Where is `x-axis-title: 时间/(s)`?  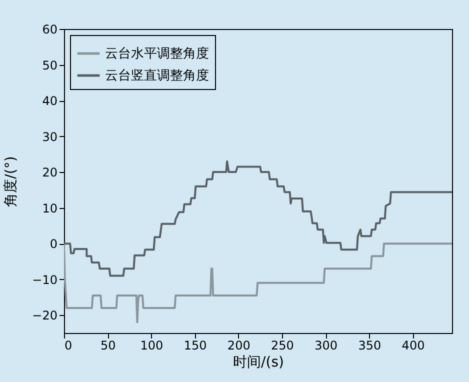
x-axis-title: 时间/(s) is located at coordinates (258, 362).